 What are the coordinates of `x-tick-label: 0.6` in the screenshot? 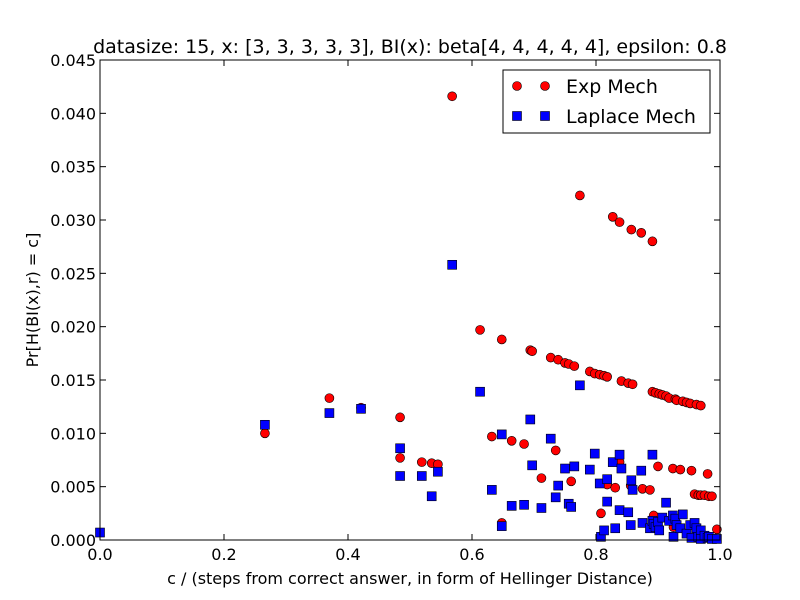 It's located at (471, 554).